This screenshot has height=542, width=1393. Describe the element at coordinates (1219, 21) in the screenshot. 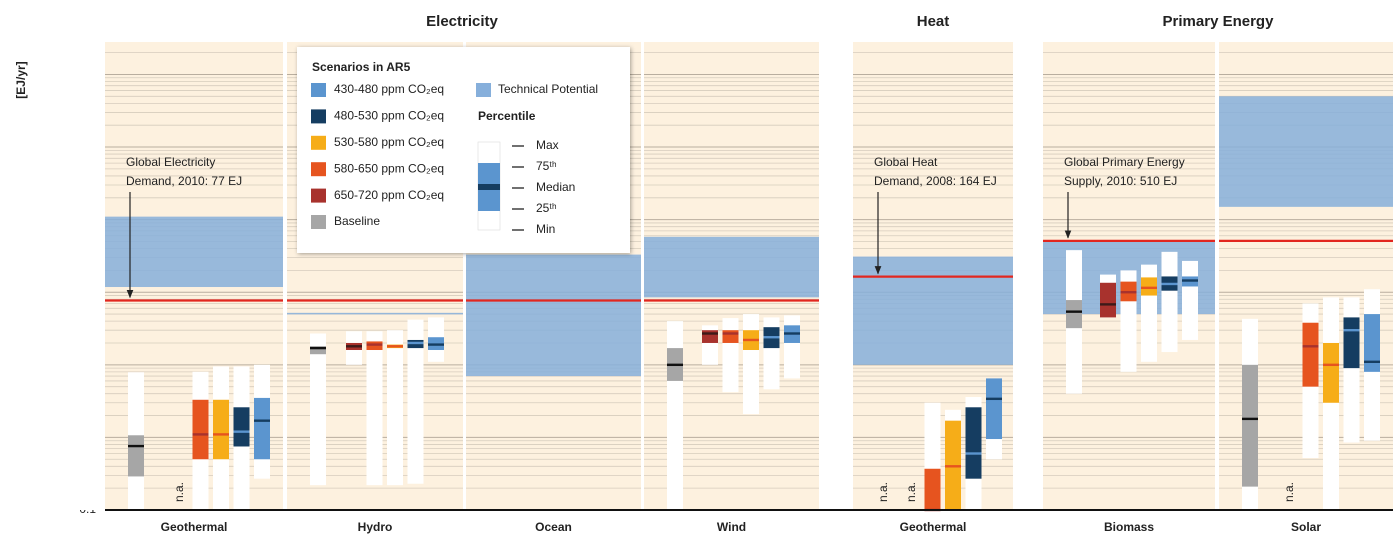

I see `group-title: Primary Energy` at that location.